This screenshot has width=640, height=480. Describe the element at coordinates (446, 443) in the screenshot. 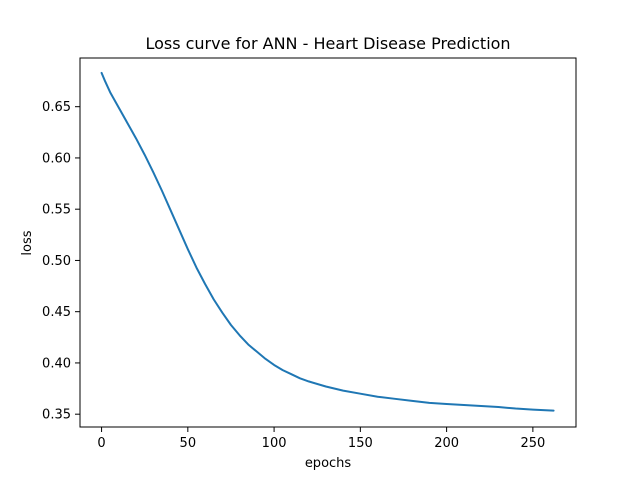

I see `x-tick-label: 200` at that location.